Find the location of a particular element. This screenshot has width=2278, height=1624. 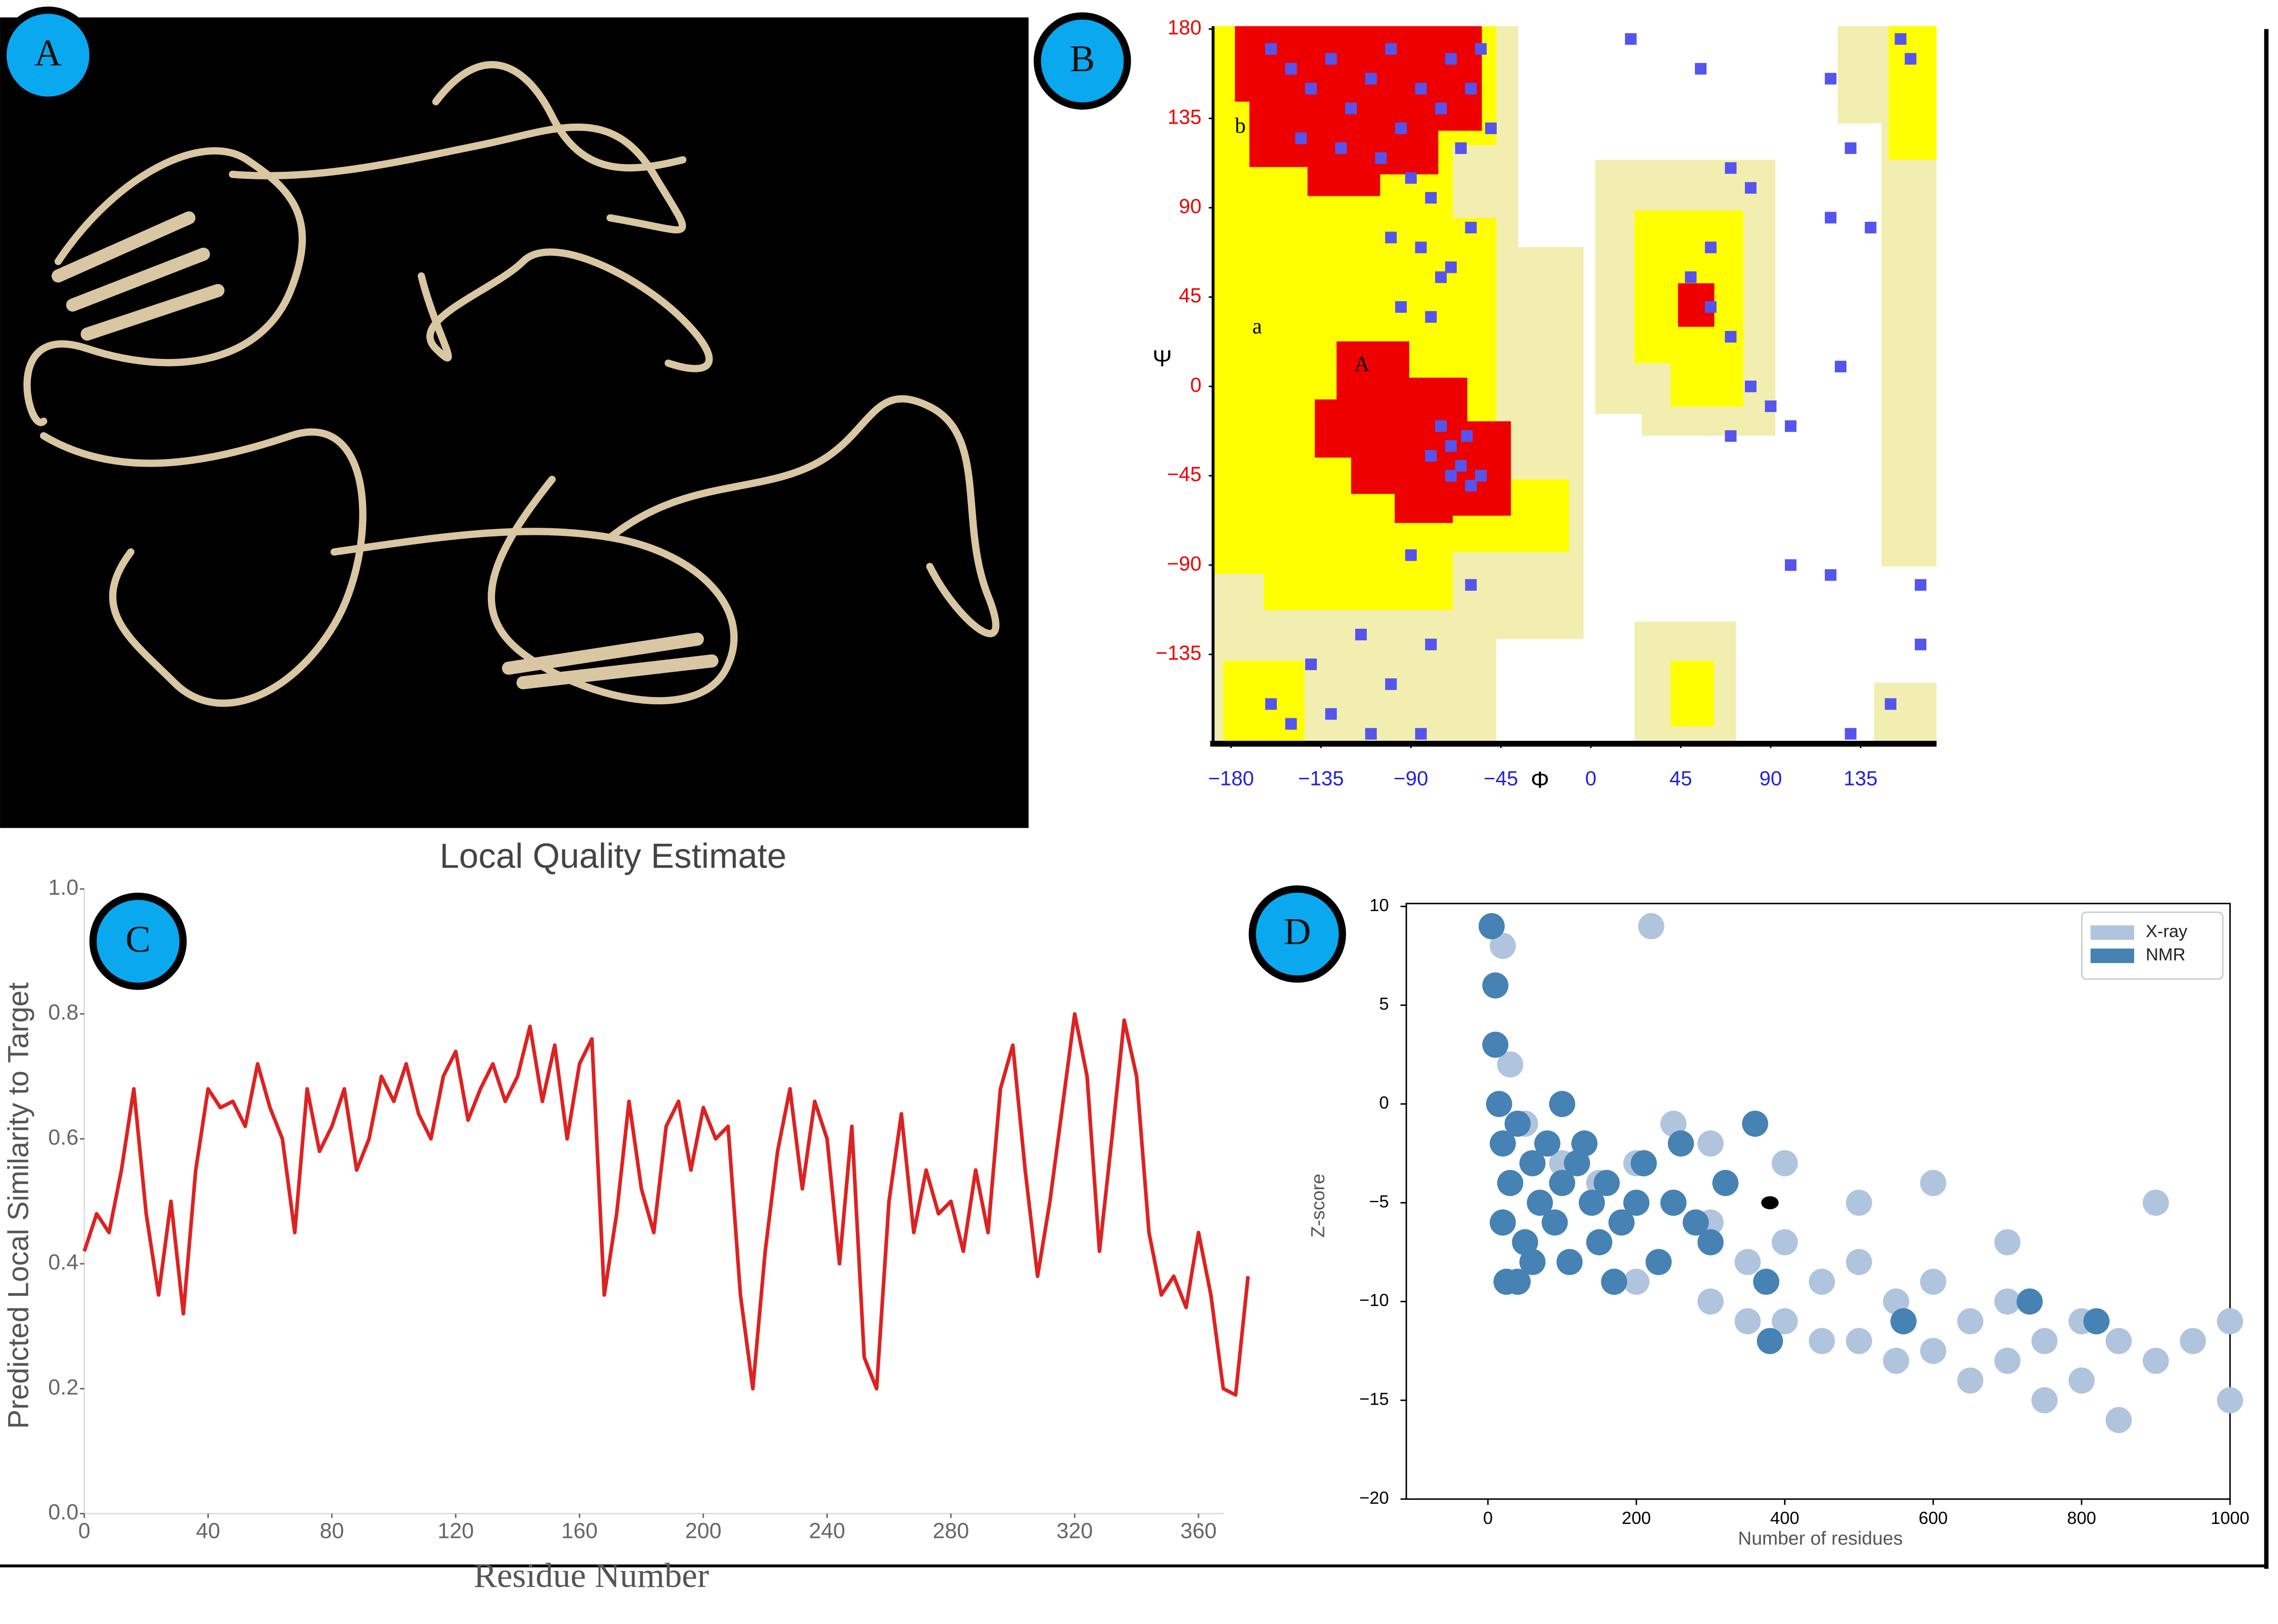

allowed-region is located at coordinates (1905, 713).